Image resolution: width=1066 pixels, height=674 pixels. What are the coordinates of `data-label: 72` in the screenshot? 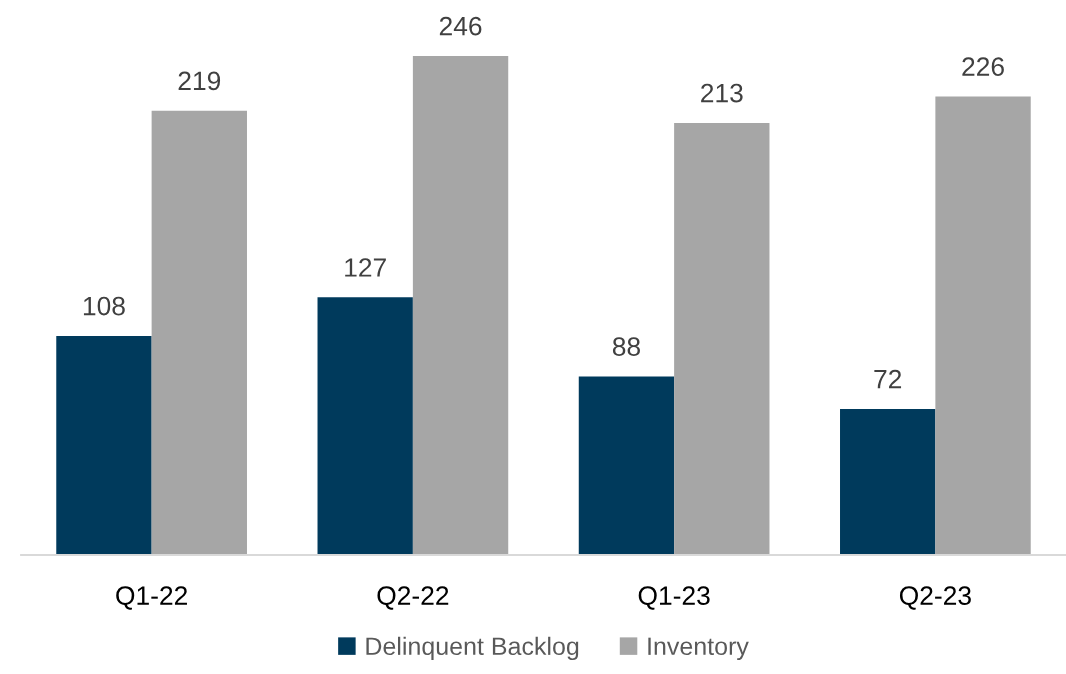 It's located at (888, 379).